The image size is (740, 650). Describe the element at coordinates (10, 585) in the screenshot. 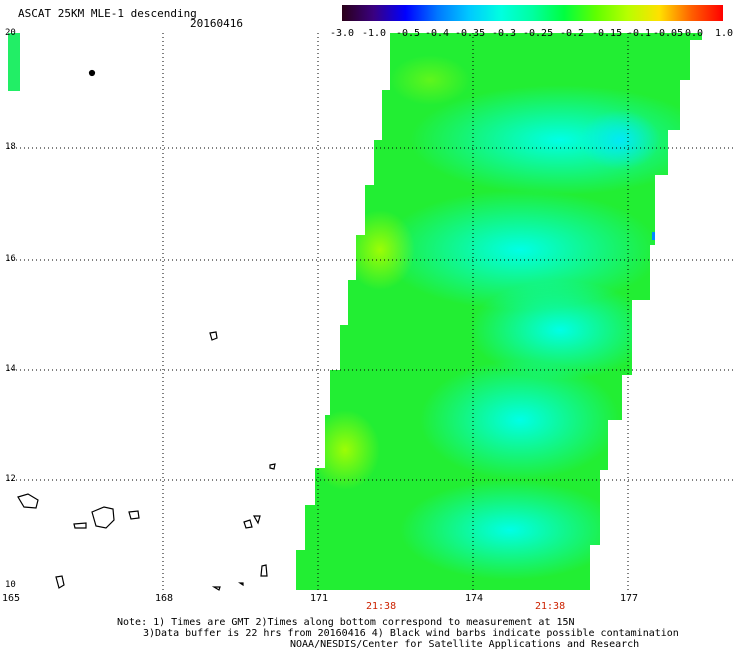

I see `lat-label: 10` at that location.